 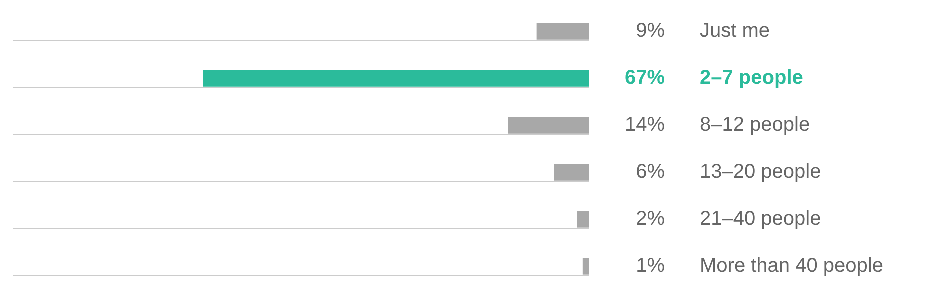 I want to click on data-label: 67%, so click(x=645, y=78).